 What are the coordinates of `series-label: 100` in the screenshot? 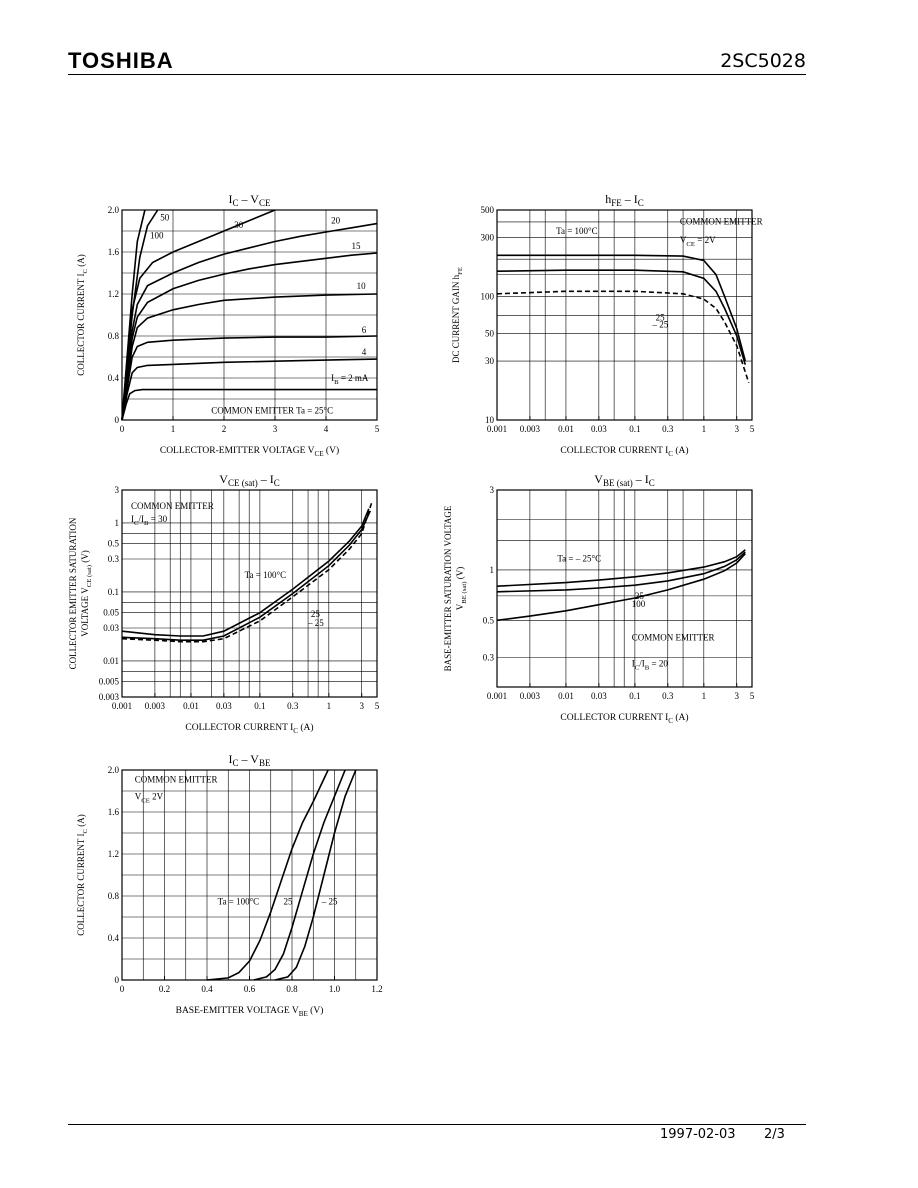 It's located at (157, 235).